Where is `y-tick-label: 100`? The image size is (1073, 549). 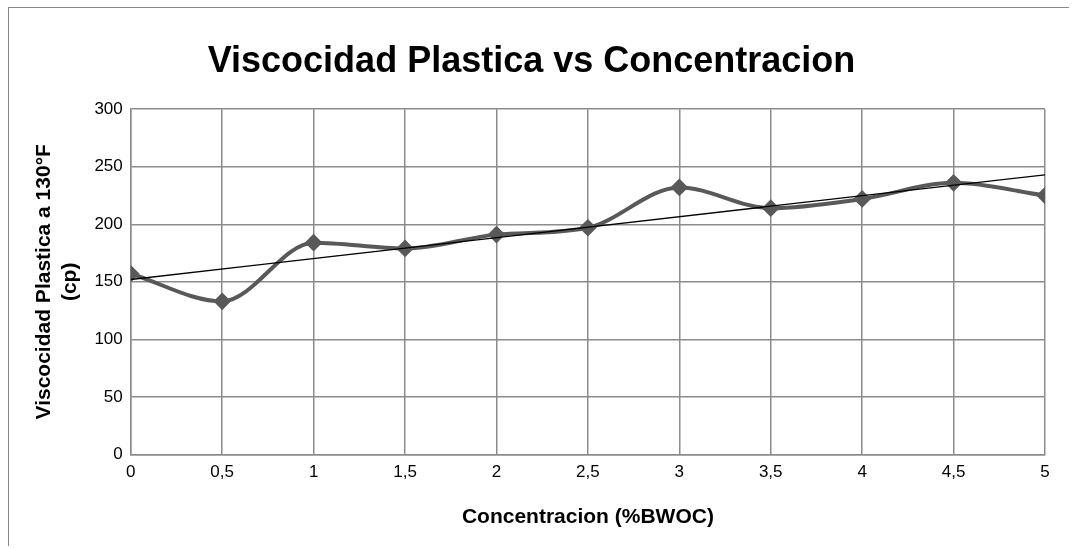
y-tick-label: 100 is located at coordinates (108, 339).